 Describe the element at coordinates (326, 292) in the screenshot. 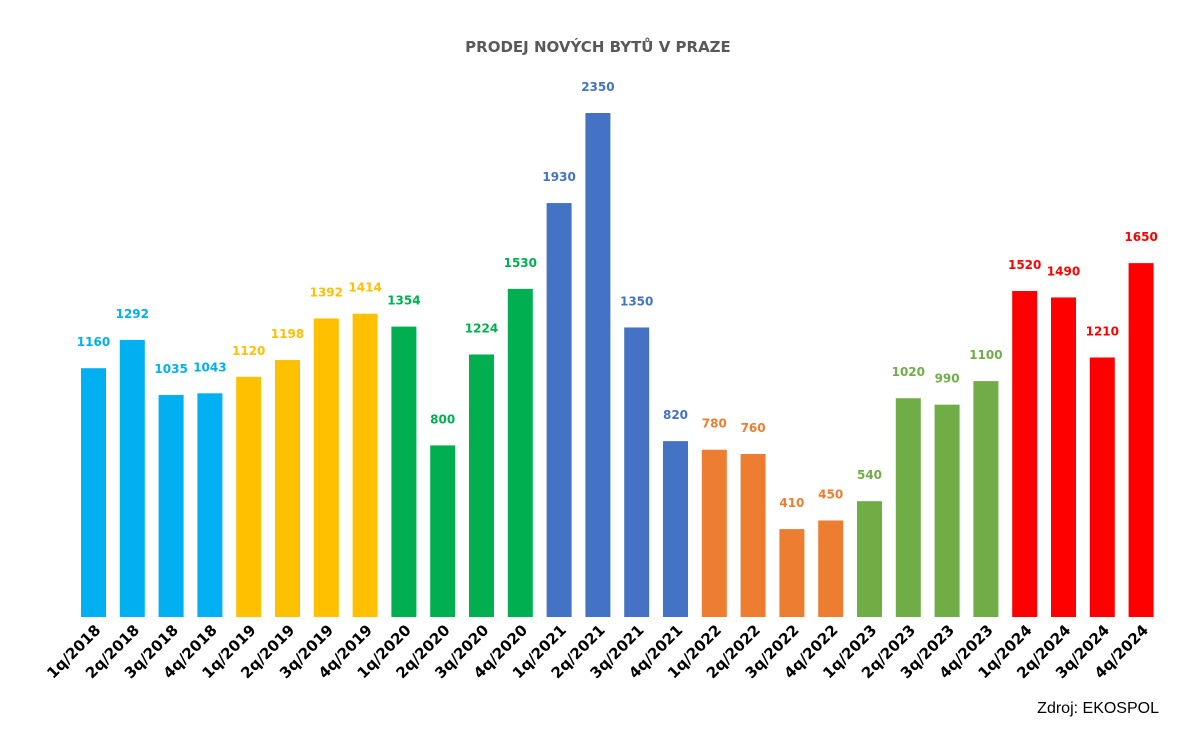

I see `data-label: 1392` at that location.